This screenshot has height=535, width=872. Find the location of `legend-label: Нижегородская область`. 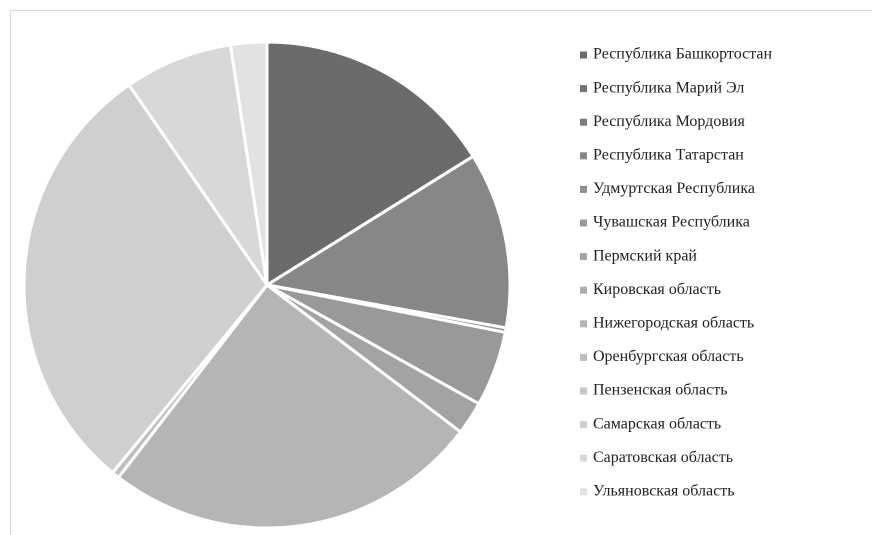

legend-label: Нижегородская область is located at coordinates (673, 322).